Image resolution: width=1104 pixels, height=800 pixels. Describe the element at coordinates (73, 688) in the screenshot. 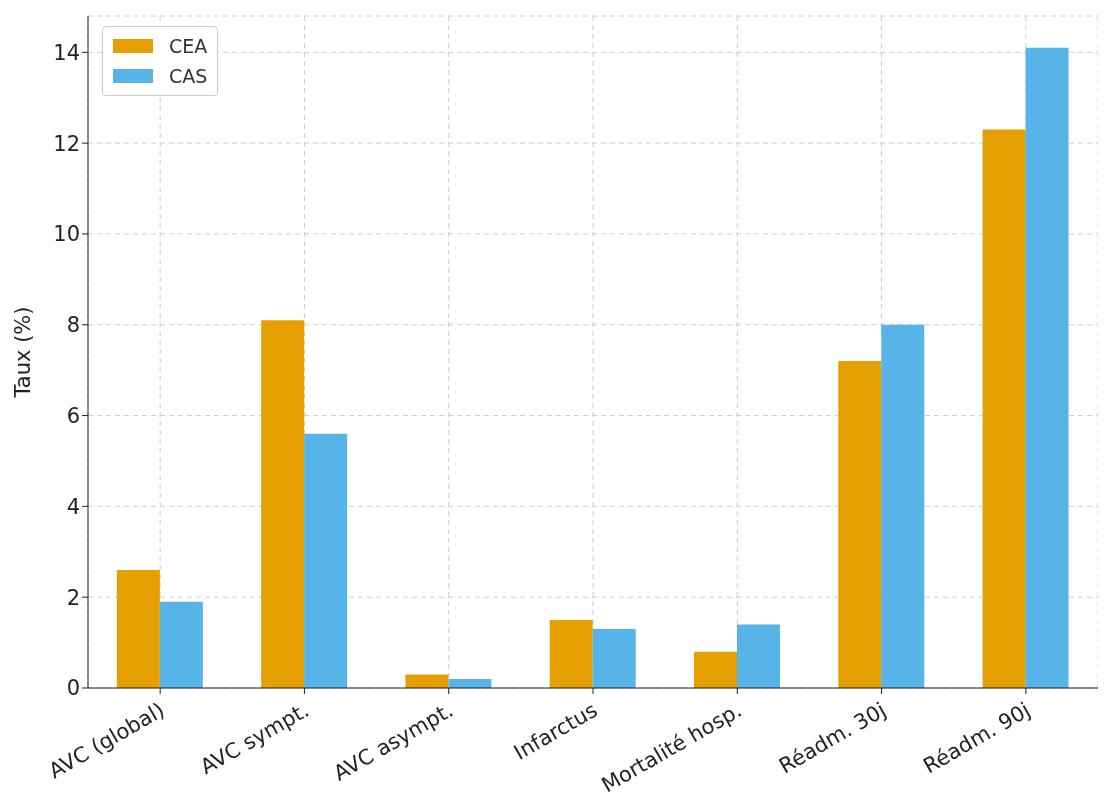

I see `y-tick-label: 0` at that location.